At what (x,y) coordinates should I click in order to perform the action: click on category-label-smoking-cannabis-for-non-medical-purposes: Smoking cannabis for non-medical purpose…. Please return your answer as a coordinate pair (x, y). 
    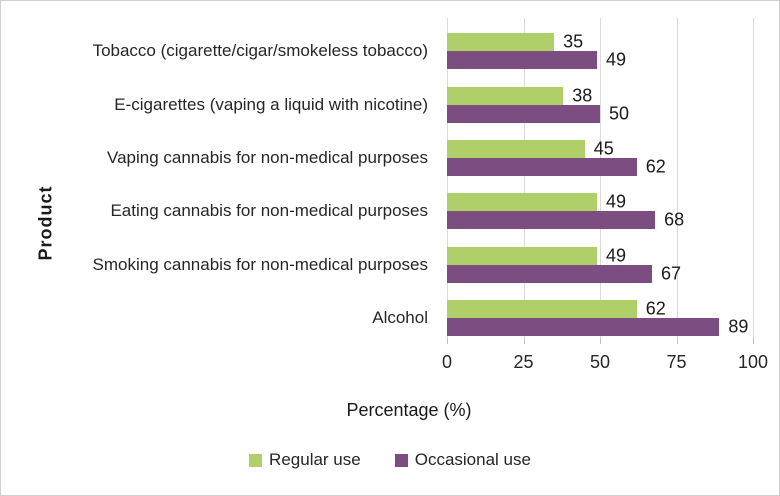
    Looking at the image, I should click on (260, 264).